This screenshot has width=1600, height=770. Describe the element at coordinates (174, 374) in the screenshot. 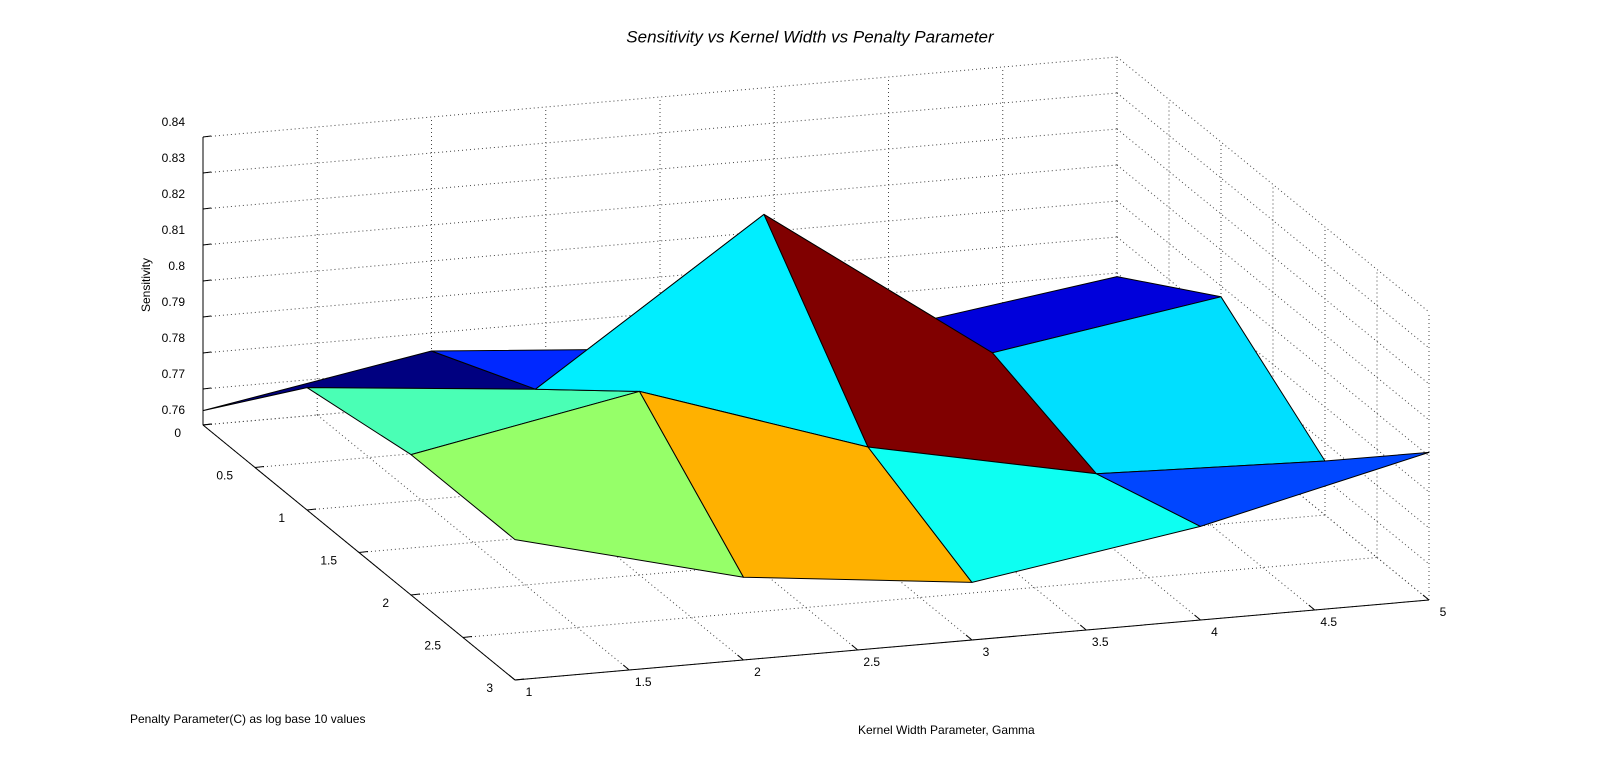

I see `z-tick-label: 0.77` at that location.